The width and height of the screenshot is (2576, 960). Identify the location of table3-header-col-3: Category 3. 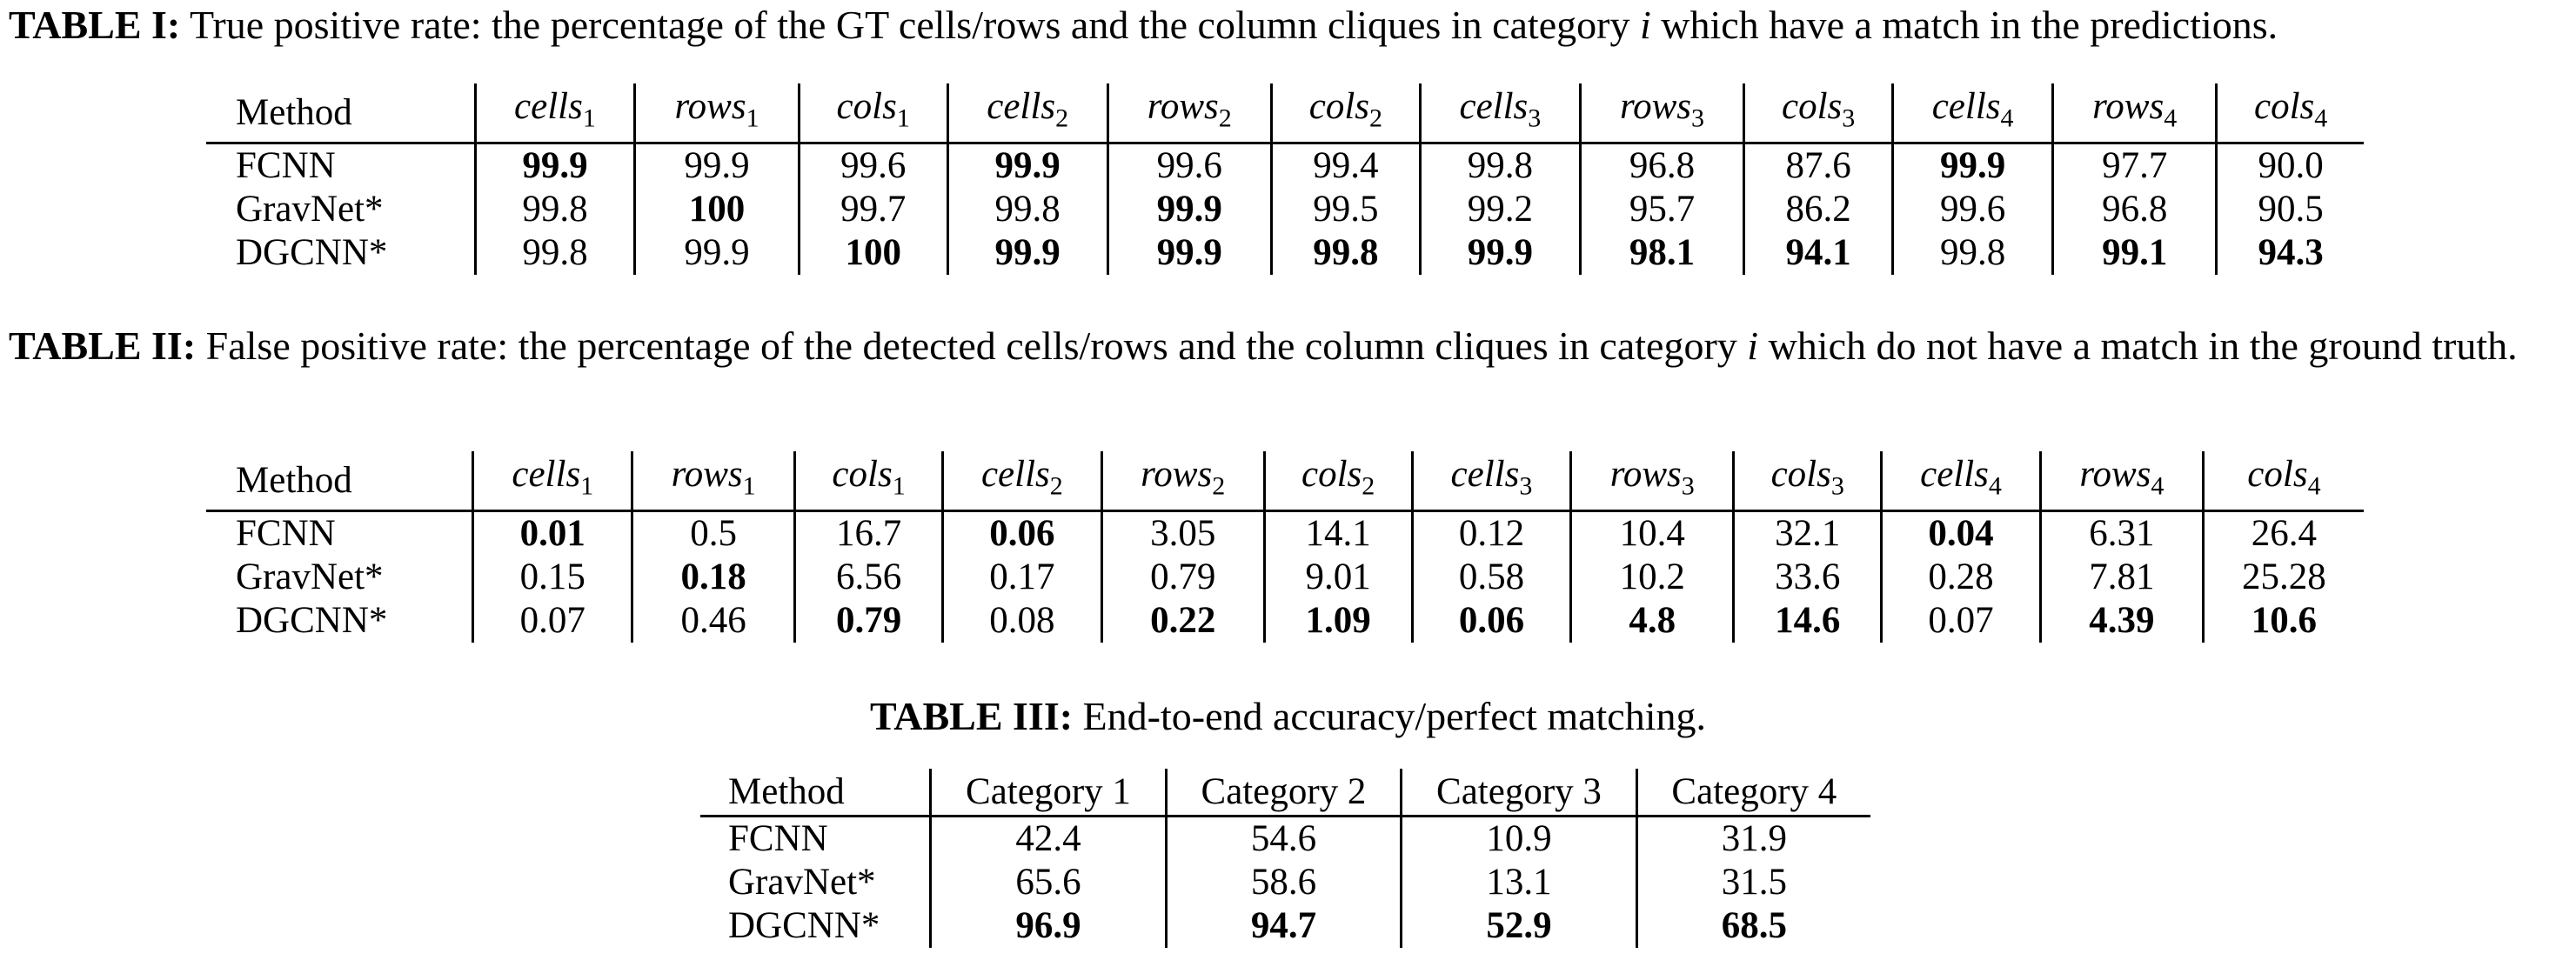
(1518, 793).